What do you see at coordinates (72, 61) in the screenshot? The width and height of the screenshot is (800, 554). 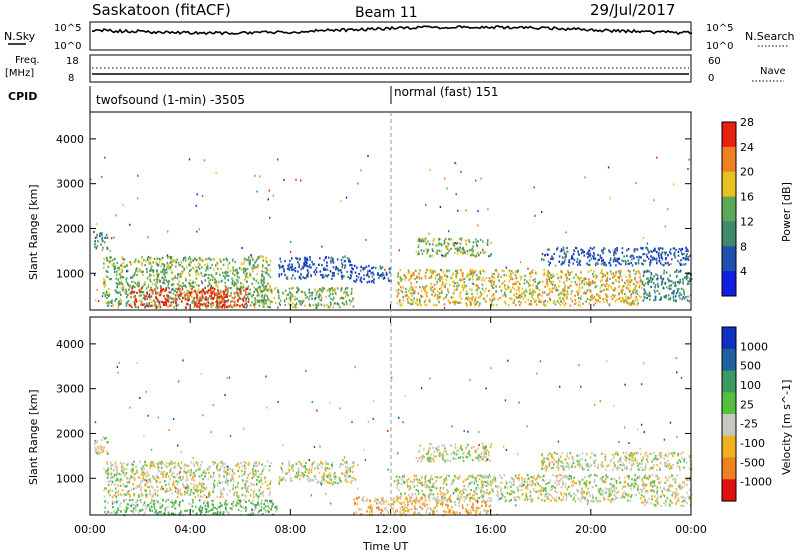 I see `freq-tick-top: 18` at bounding box center [72, 61].